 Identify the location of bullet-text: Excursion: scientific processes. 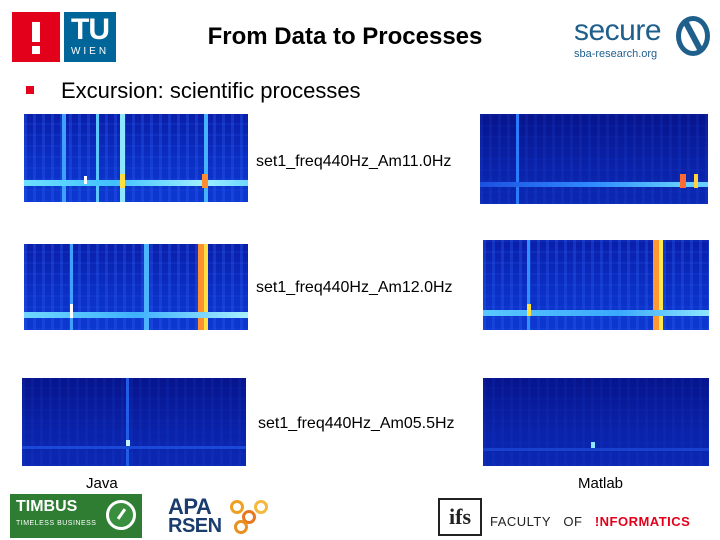
(211, 90).